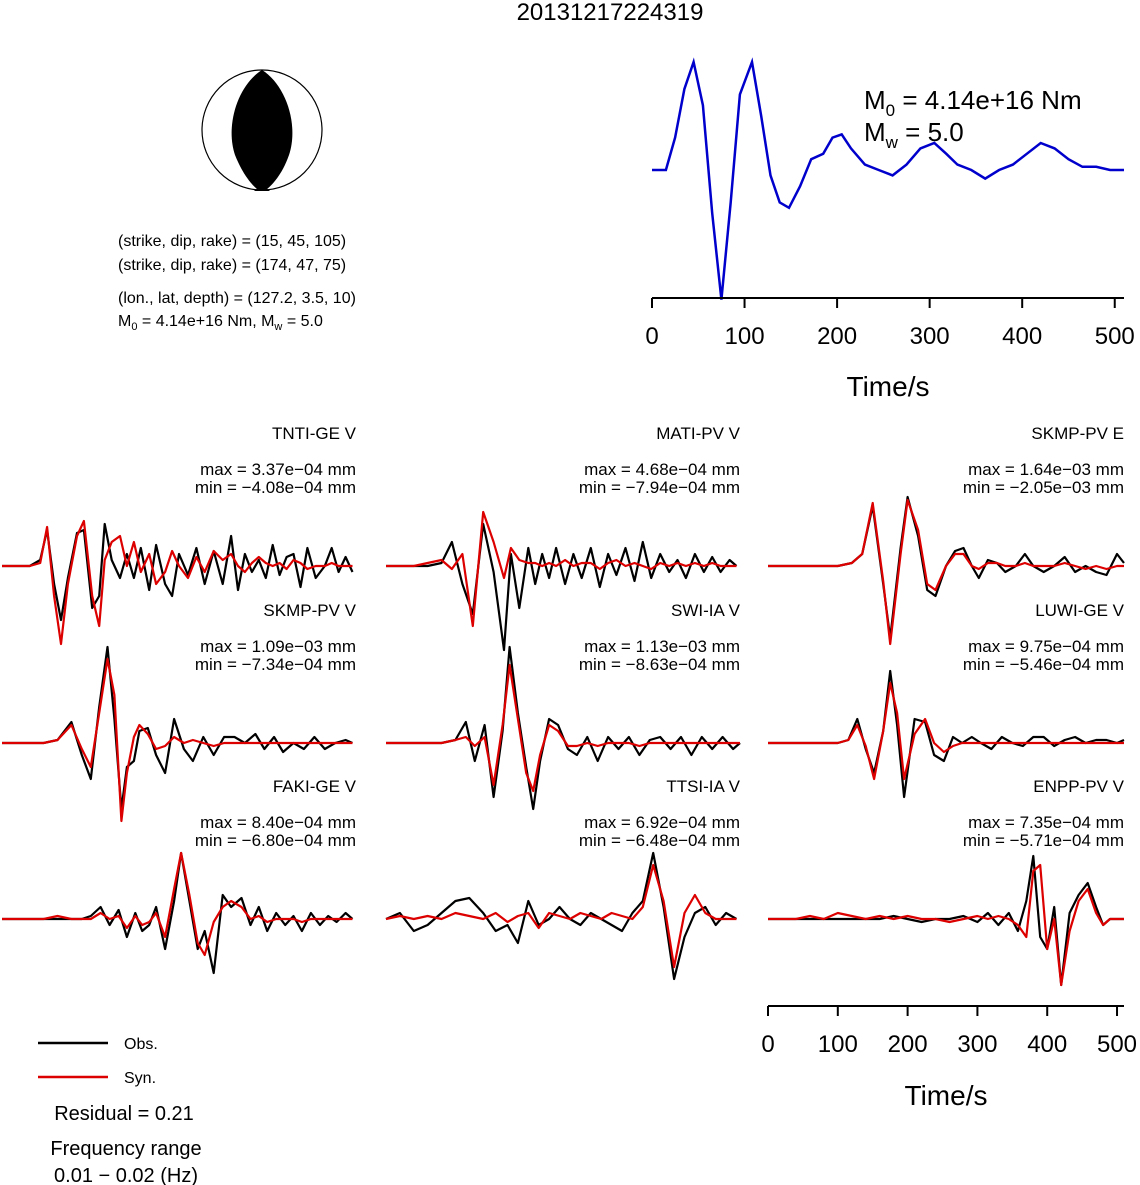  What do you see at coordinates (262, 188) in the screenshot?
I see `beachball-small-lobe` at bounding box center [262, 188].